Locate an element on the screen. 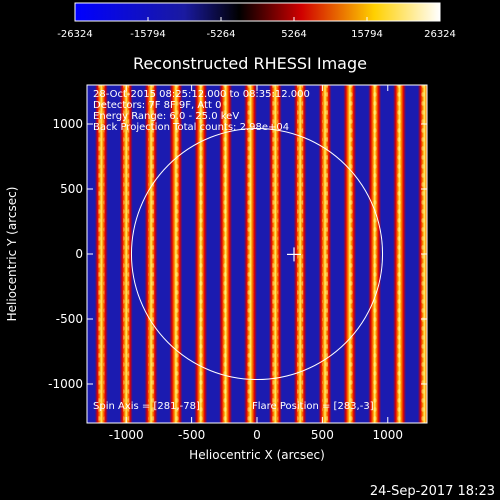 The height and width of the screenshot is (500, 500). colorbar: -26324 -15794 -5264 5264 15794 26324 is located at coordinates (256, 21).